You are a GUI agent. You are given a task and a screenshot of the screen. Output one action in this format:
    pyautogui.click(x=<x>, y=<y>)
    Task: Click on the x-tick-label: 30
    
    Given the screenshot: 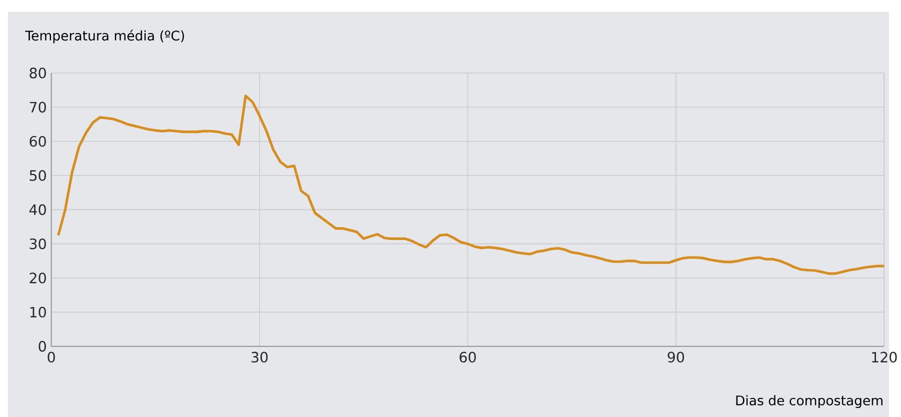 What is the action you would take?
    pyautogui.click(x=260, y=357)
    